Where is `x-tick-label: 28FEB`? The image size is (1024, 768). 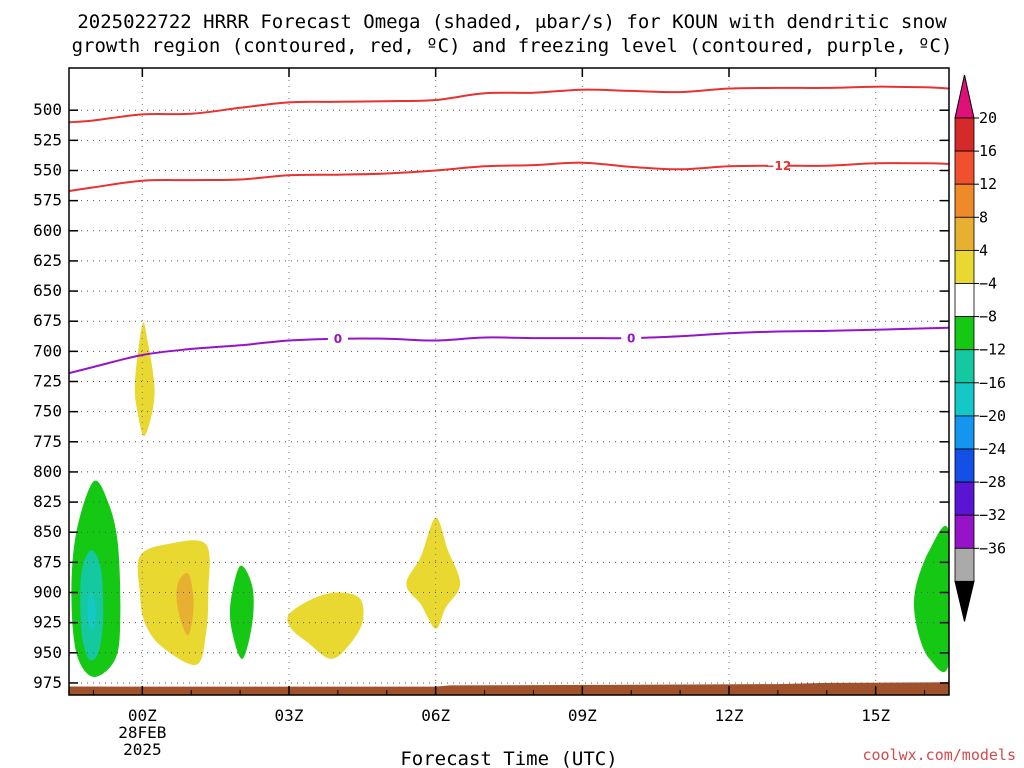
x-tick-label: 28FEB is located at coordinates (142, 732).